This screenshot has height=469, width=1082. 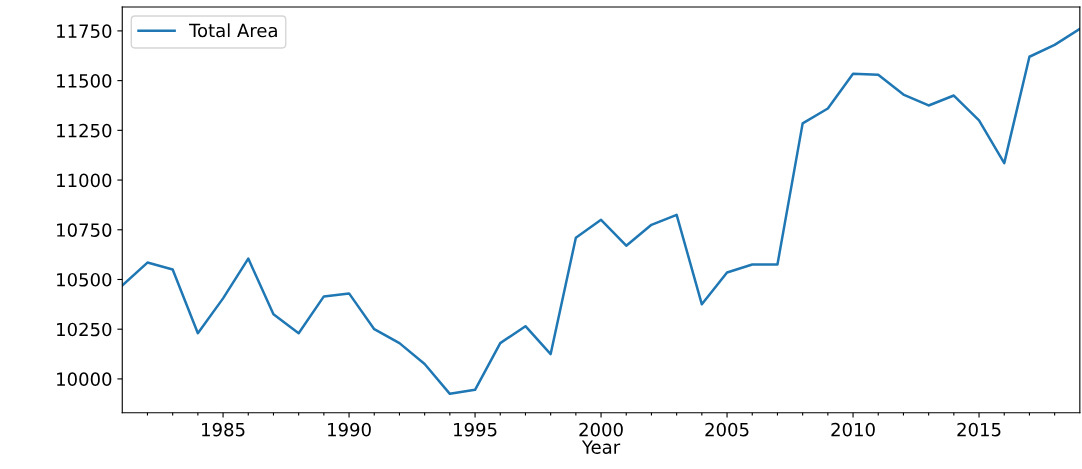 I want to click on legend-label: Total Area, so click(x=233, y=30).